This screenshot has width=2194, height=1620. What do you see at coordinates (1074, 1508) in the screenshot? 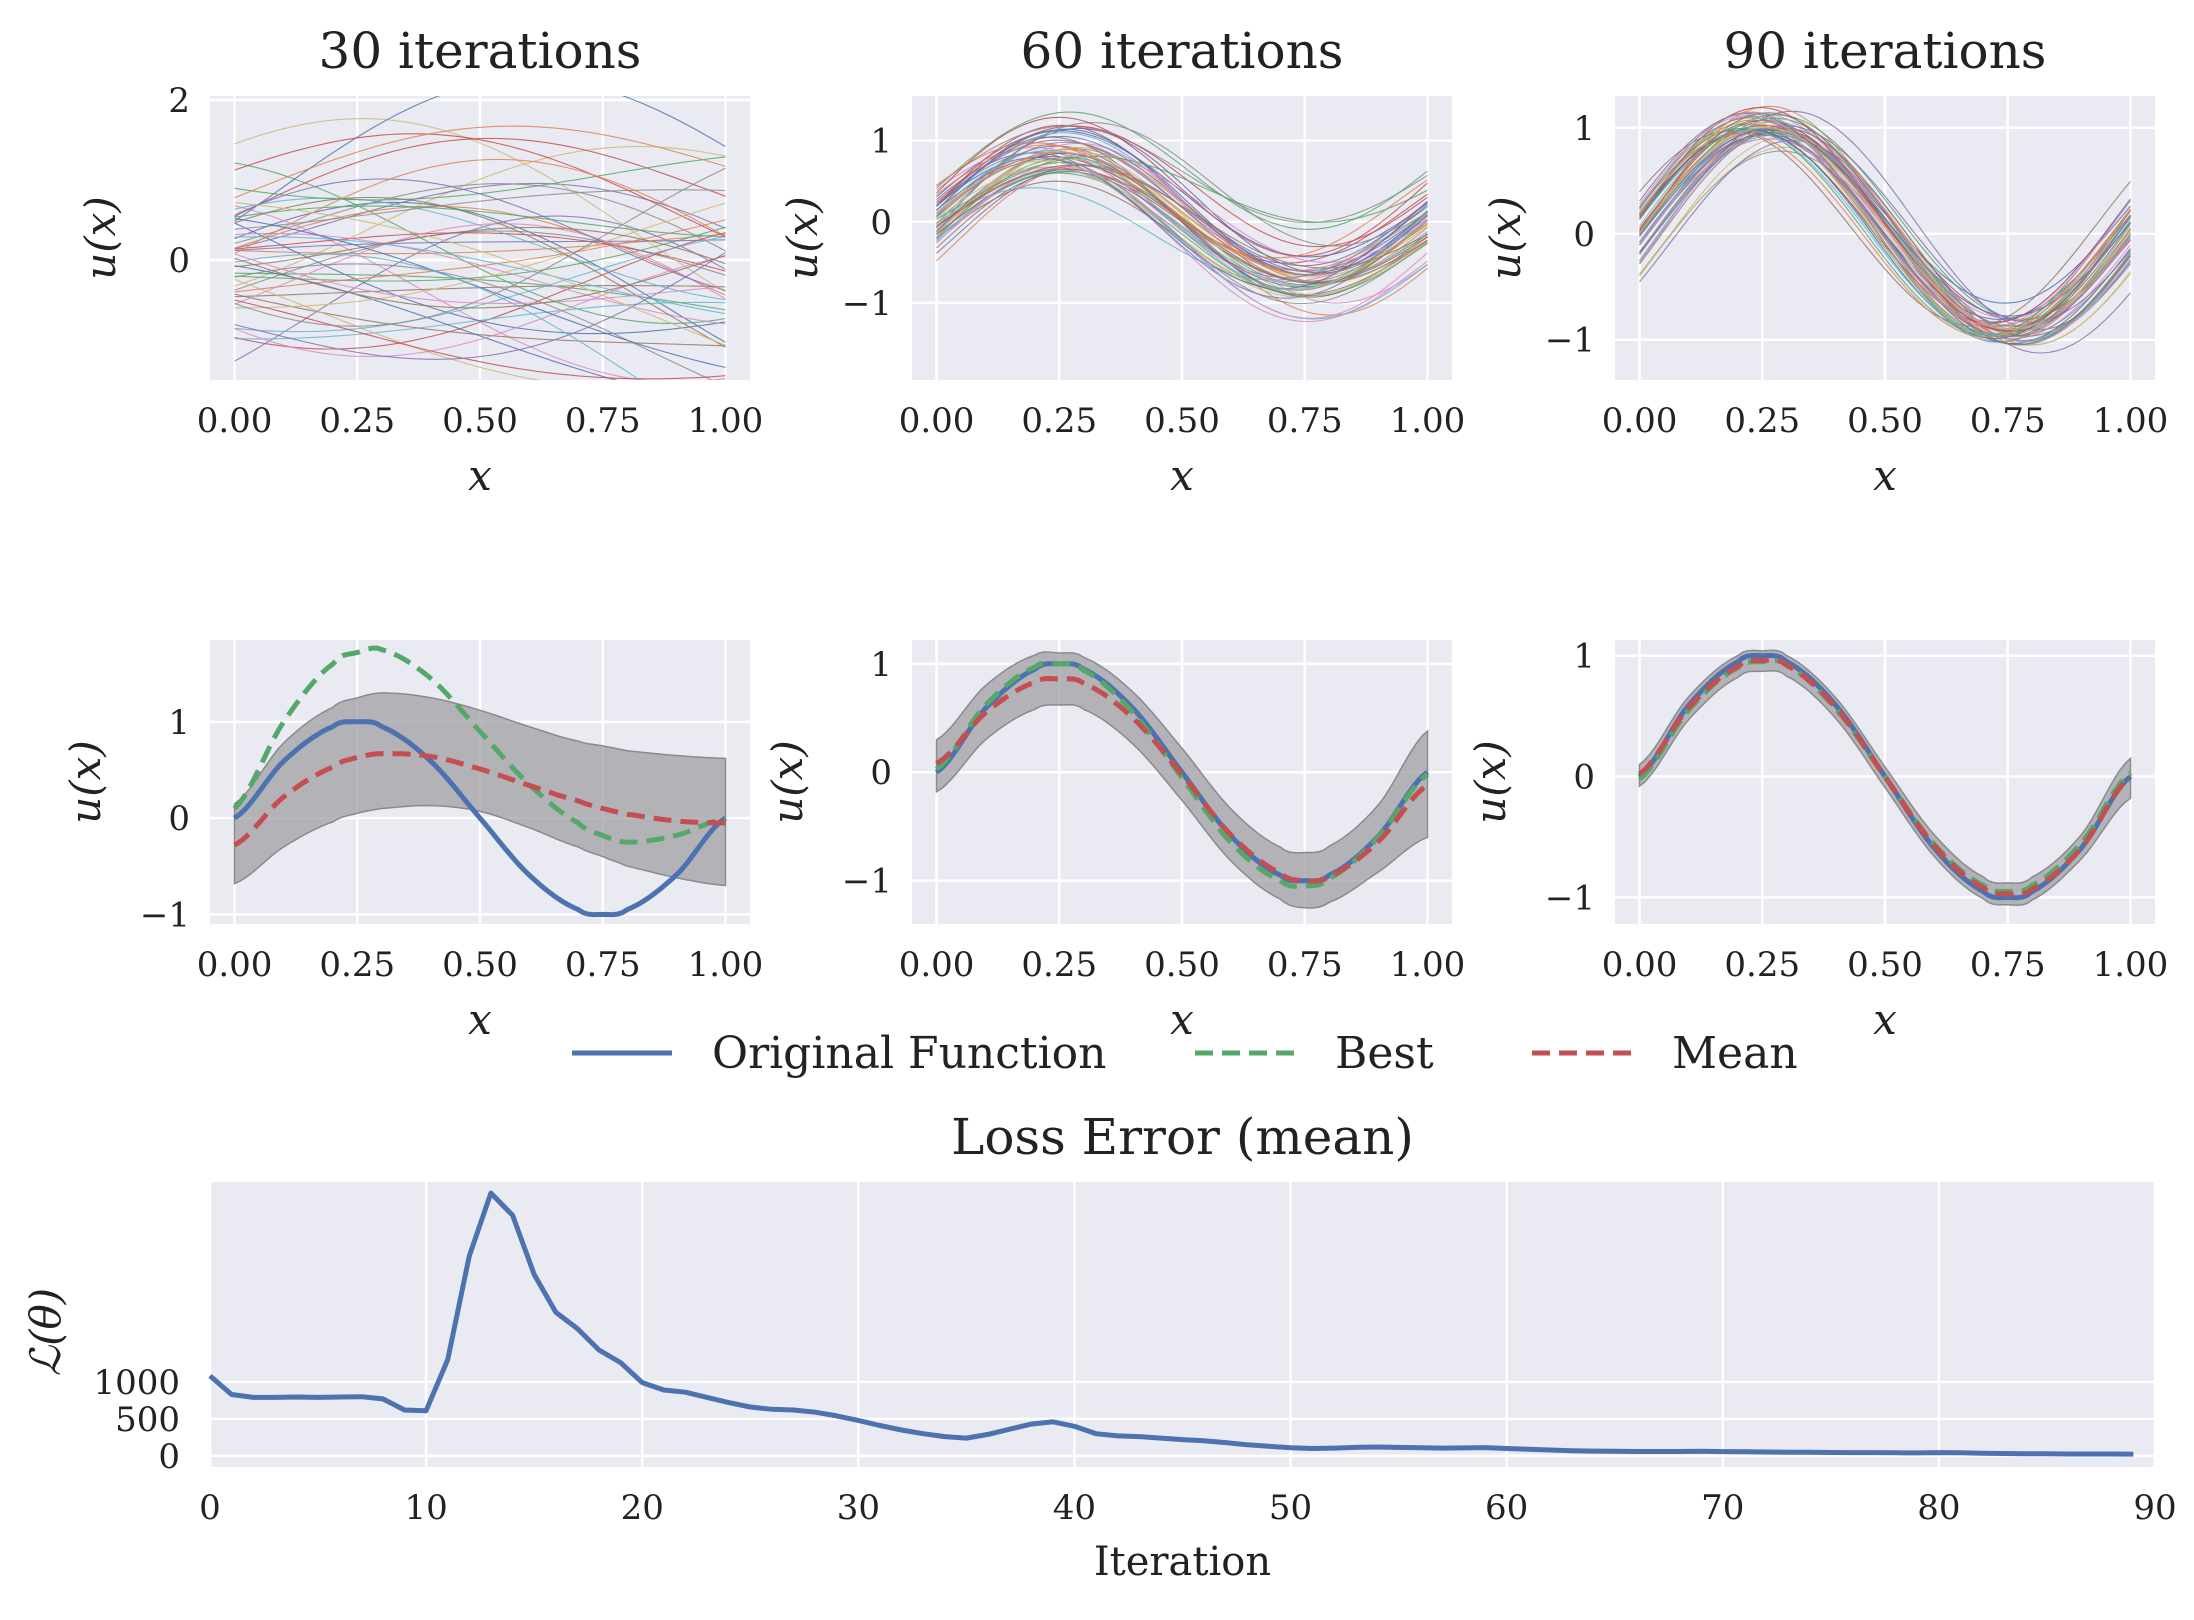
I see `x-tick-label: 40` at bounding box center [1074, 1508].